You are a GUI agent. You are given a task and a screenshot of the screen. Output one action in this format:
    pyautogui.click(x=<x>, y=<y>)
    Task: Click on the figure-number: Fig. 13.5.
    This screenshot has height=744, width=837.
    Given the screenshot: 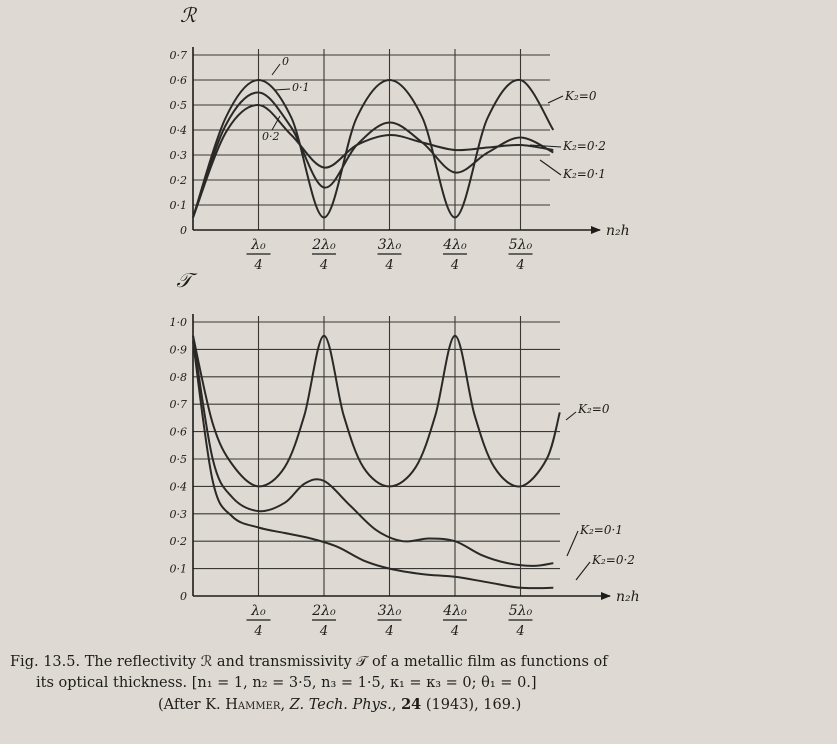 What is the action you would take?
    pyautogui.click(x=45, y=662)
    